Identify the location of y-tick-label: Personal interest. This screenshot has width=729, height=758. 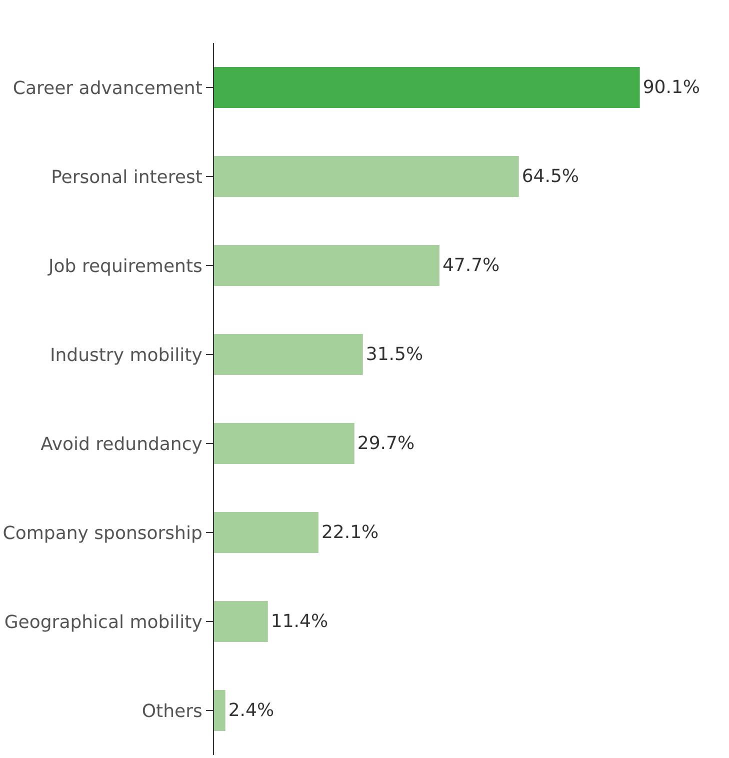
(126, 177).